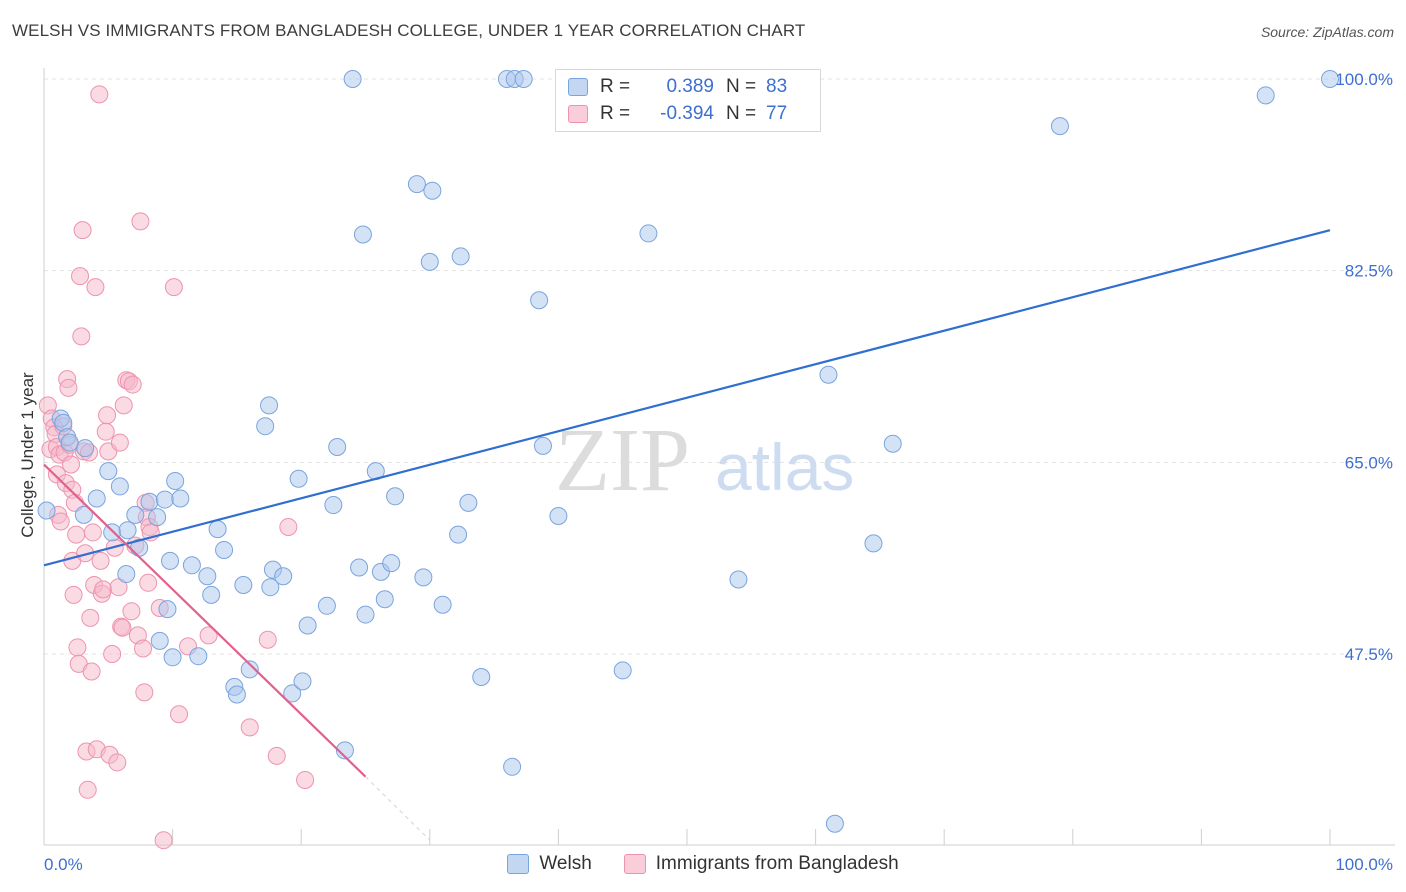 The width and height of the screenshot is (1406, 892). Describe the element at coordinates (688, 100) in the screenshot. I see `correlation-legend: R = 0.389 N = 83 R = -0.394 N = 77` at that location.